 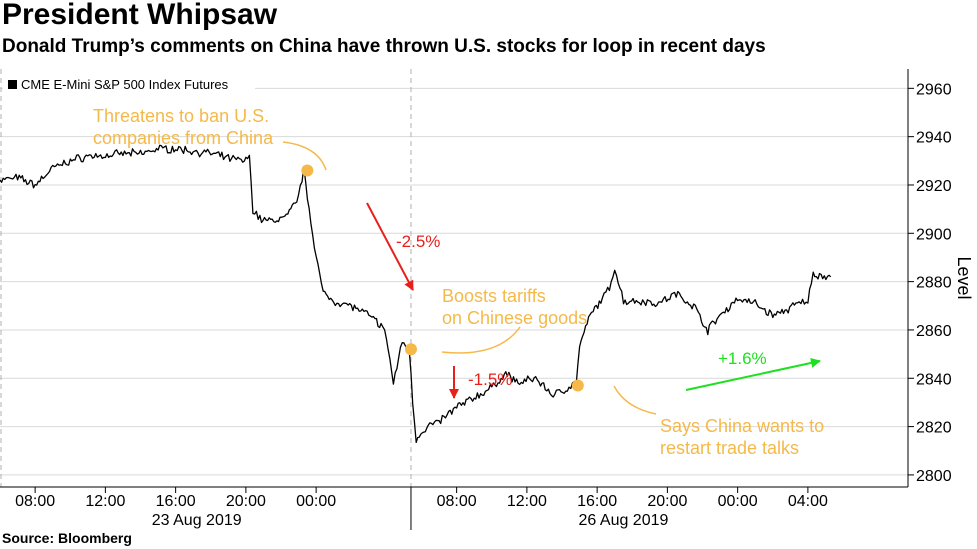 What do you see at coordinates (140, 15) in the screenshot?
I see `chart-title: President Whipsaw` at bounding box center [140, 15].